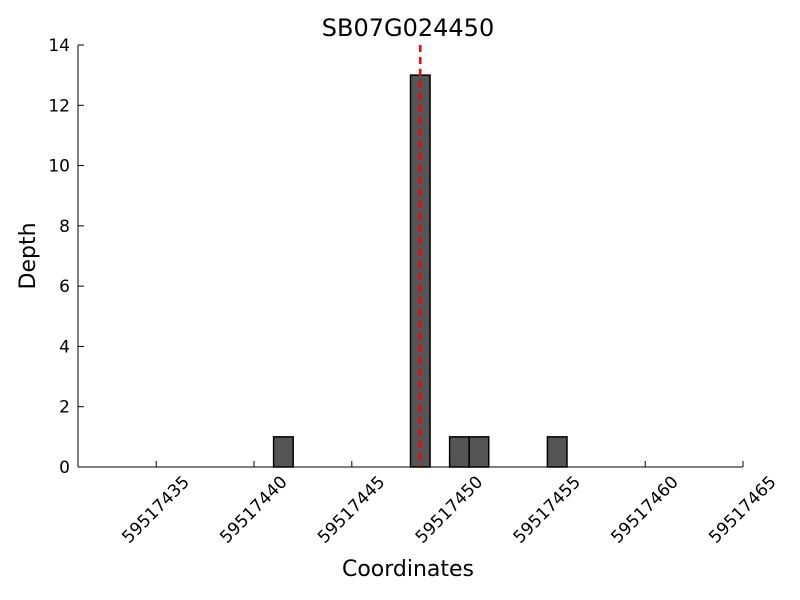 The height and width of the screenshot is (600, 800). What do you see at coordinates (644, 509) in the screenshot?
I see `x-tick-label: 59517460` at bounding box center [644, 509].